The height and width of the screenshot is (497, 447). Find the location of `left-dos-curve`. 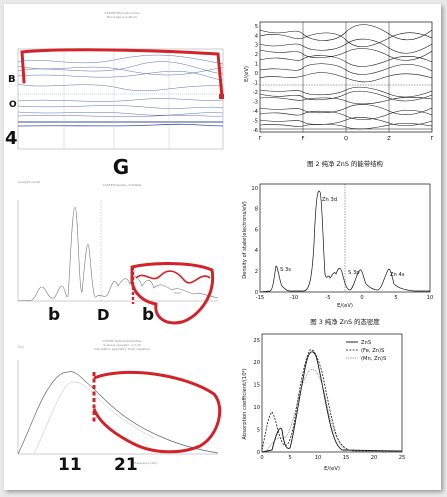

left-dos-curve is located at coordinates (118, 254).